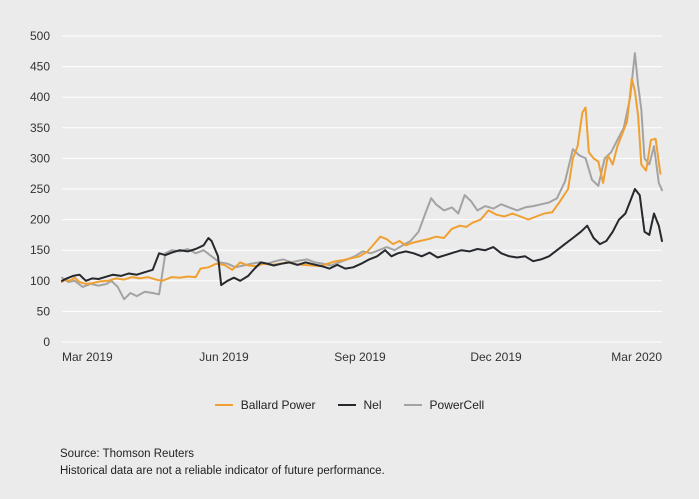 This screenshot has height=499, width=699. I want to click on legend-item-ballard-power: Ballard Power, so click(265, 405).